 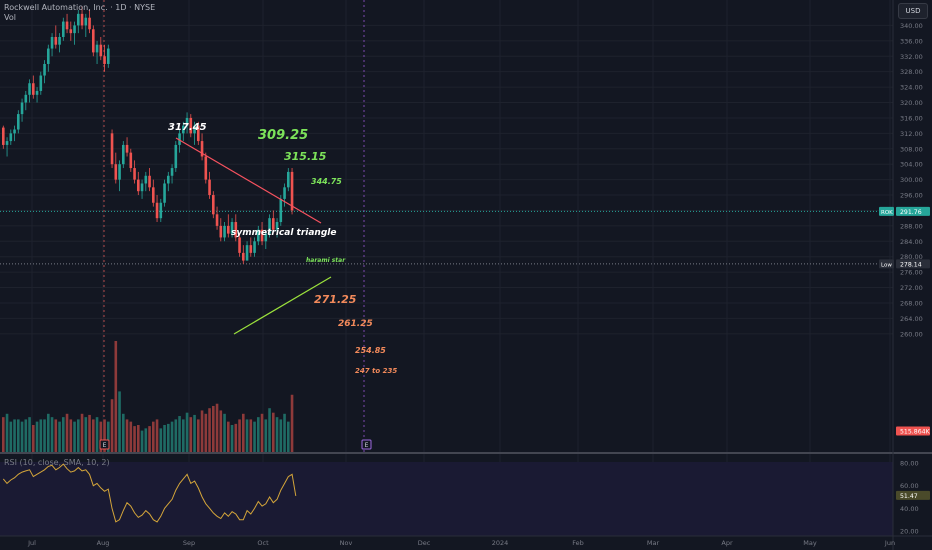 I want to click on price-tick-label: 336.00, so click(x=911, y=41).